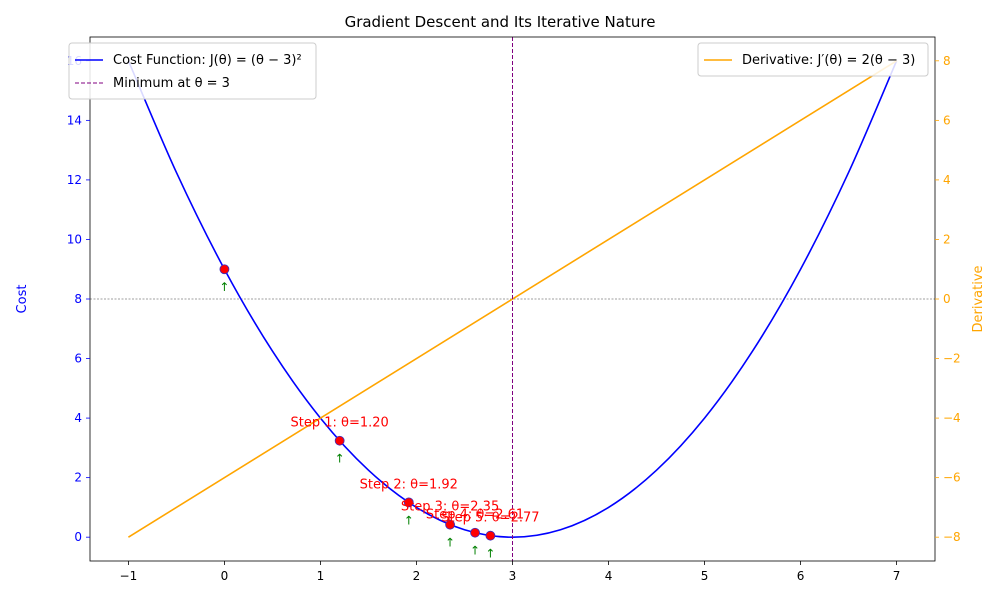 The height and width of the screenshot is (600, 1000). I want to click on right-tick-label: 4, so click(947, 180).